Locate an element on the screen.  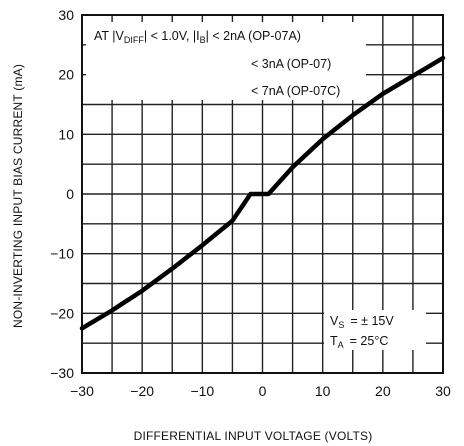
ambient-temp-label: TA = 25°C is located at coordinates (359, 342).